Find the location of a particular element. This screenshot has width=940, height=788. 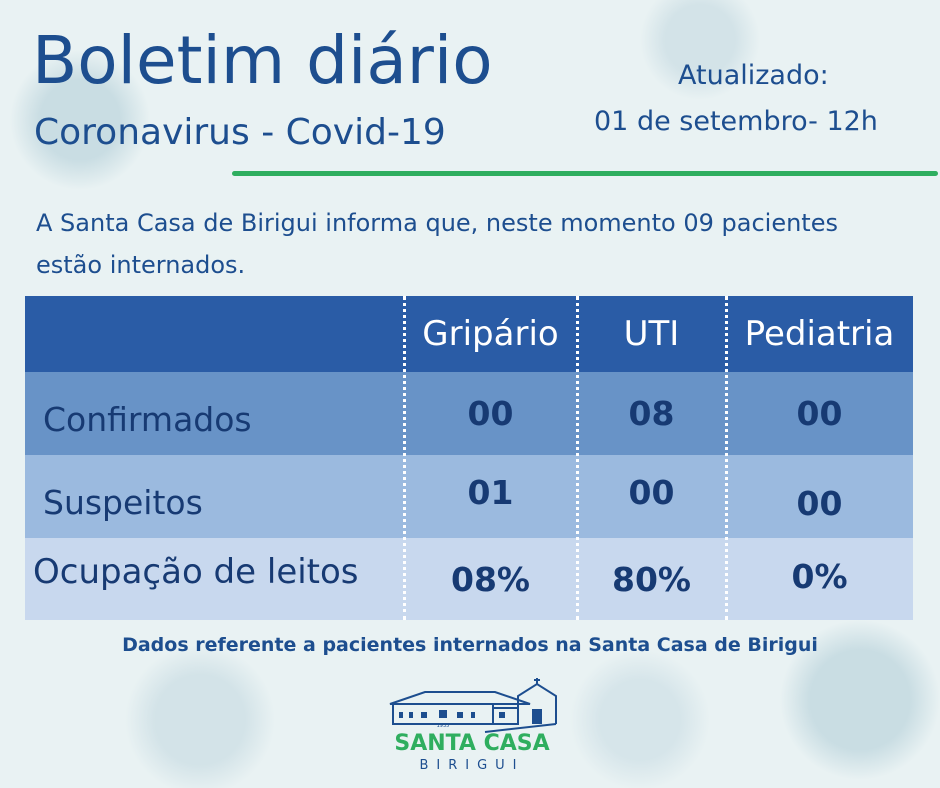

cell: 80% is located at coordinates (651, 579).